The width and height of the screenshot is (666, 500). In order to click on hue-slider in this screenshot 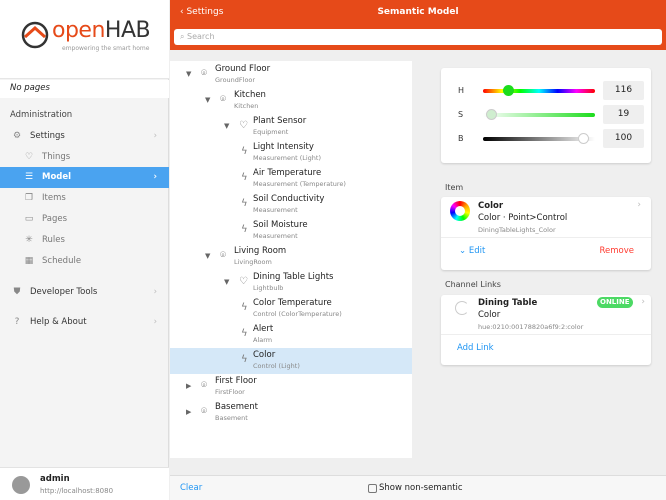, I will do `click(539, 91)`.